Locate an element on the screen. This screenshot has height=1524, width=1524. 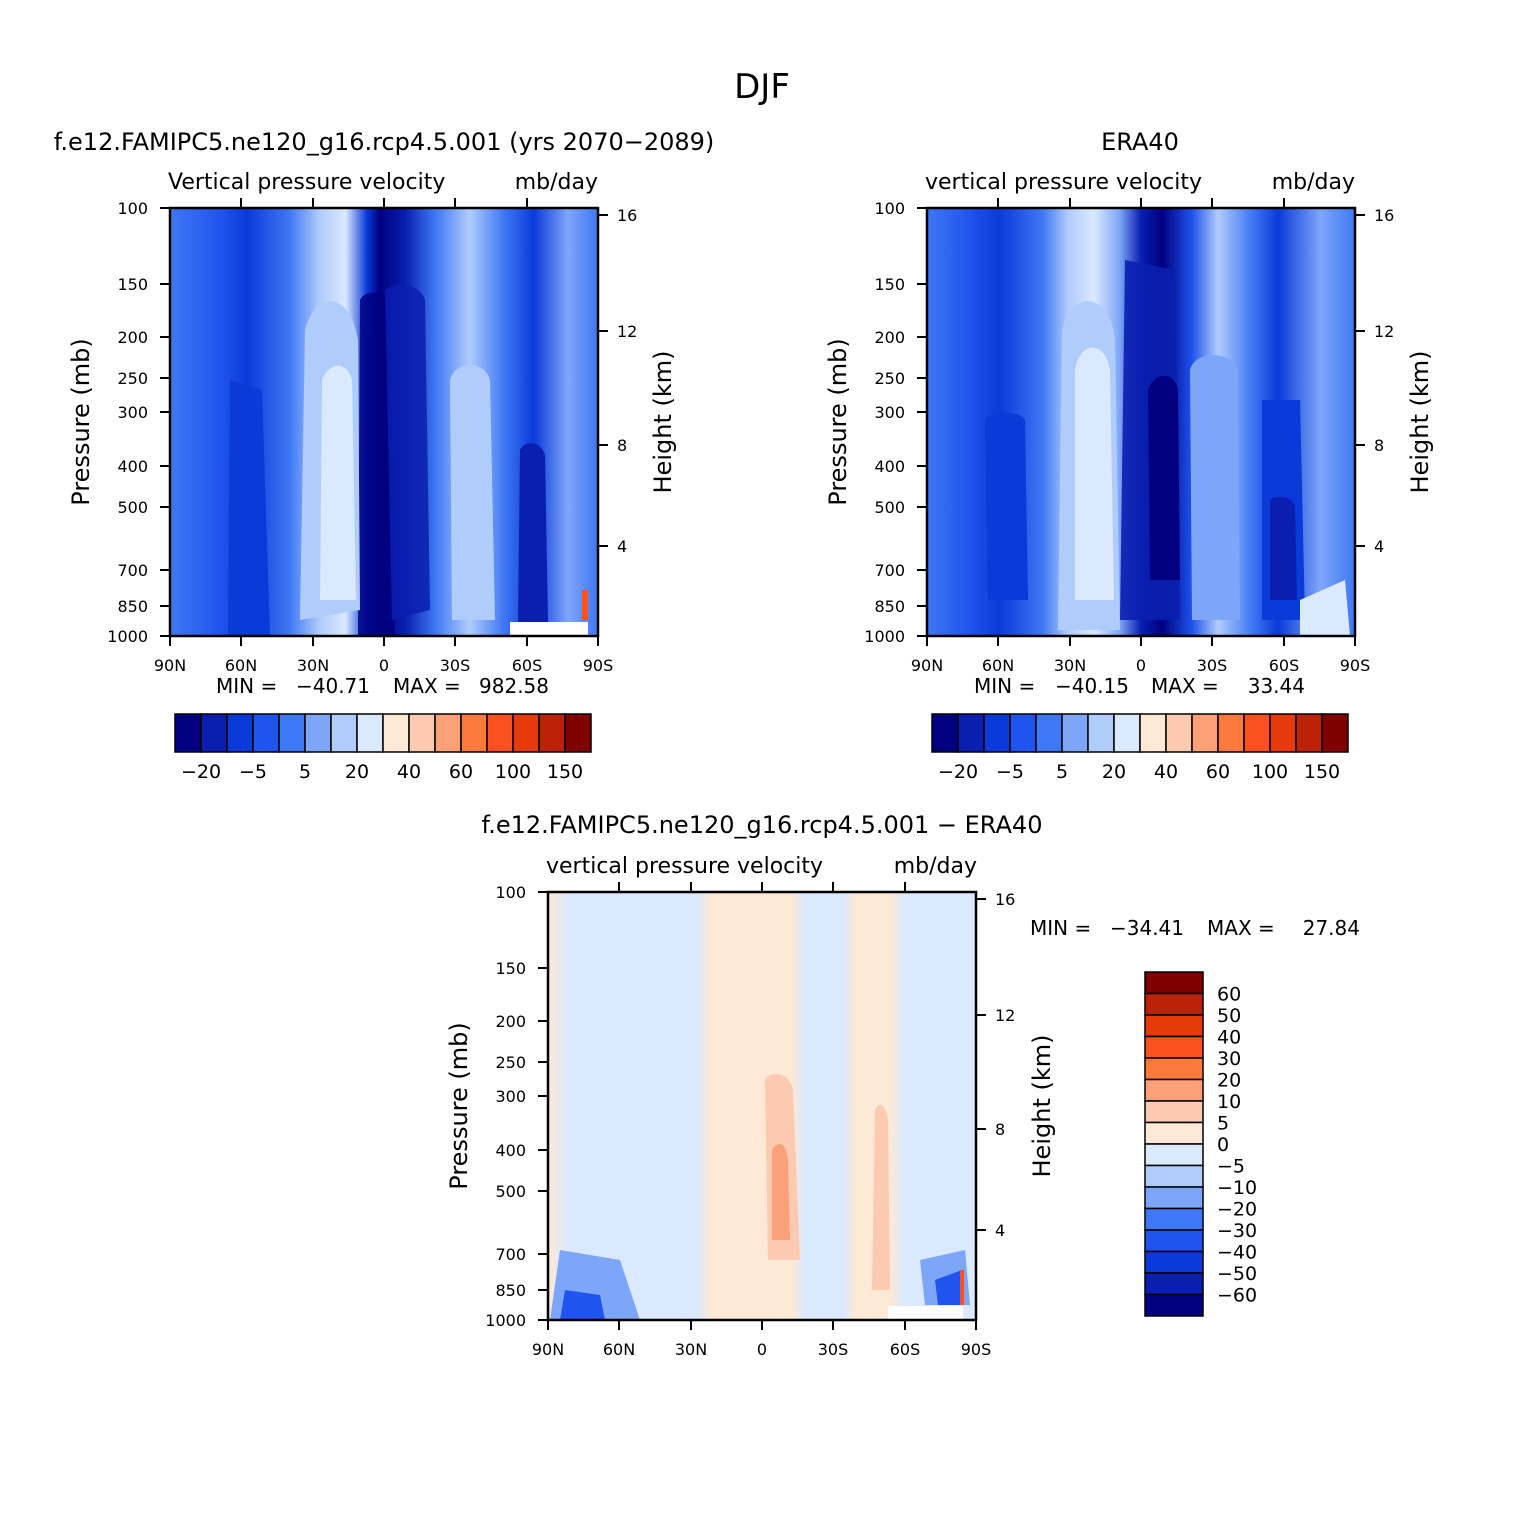
obs-surface-polar is located at coordinates (1325, 608).